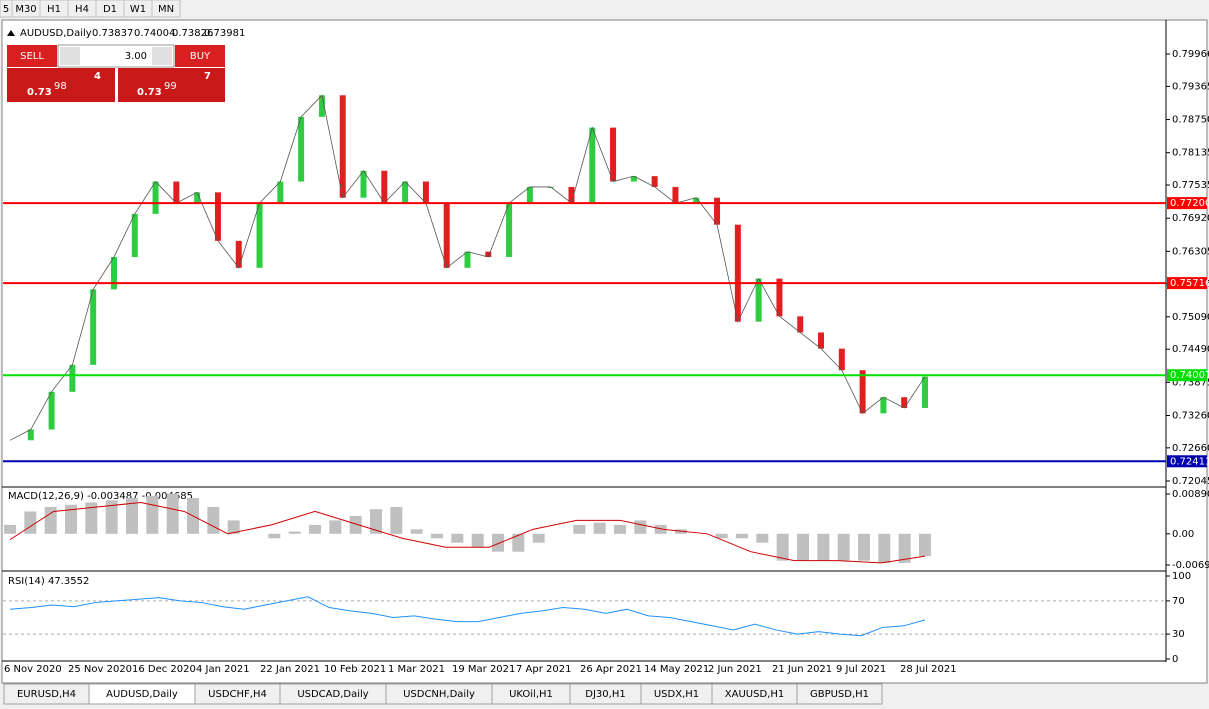 The width and height of the screenshot is (1209, 709). I want to click on level-label: 0.77200, so click(1189, 203).